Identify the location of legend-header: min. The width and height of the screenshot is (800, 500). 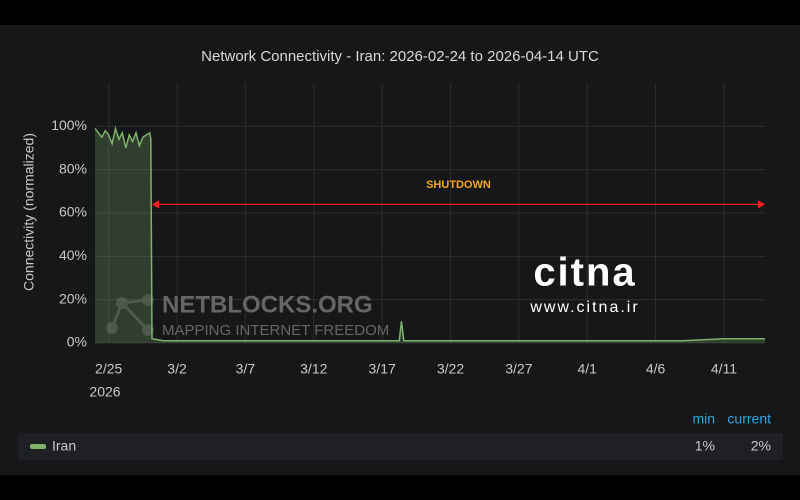
(703, 419).